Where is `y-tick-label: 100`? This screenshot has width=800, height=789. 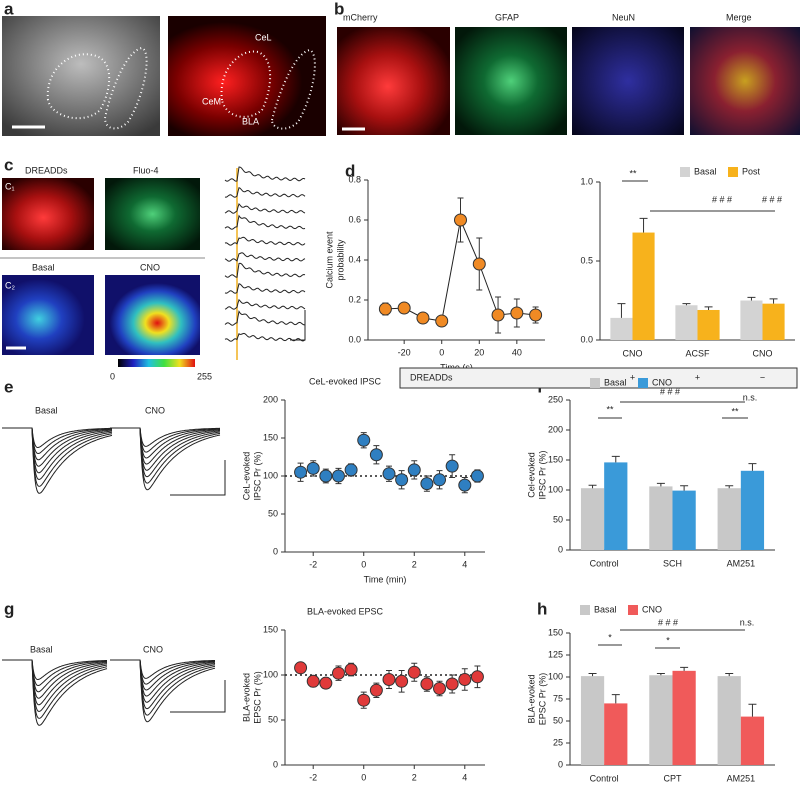
y-tick-label: 100 is located at coordinates (555, 489).